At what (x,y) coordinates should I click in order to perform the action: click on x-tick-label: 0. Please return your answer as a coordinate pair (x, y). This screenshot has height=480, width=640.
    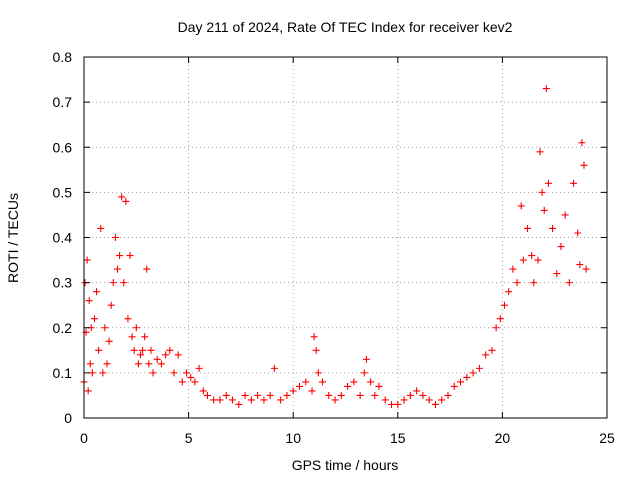
    Looking at the image, I should click on (84, 438).